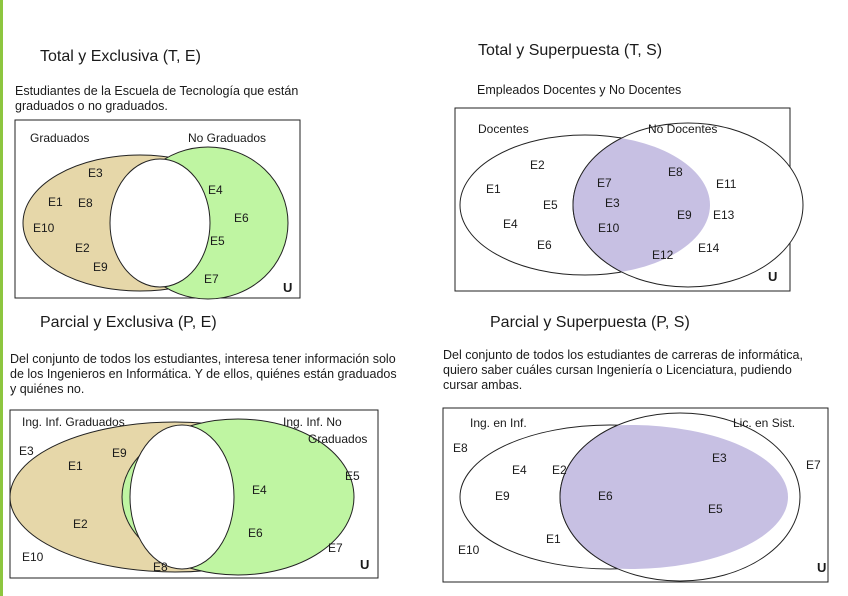  Describe the element at coordinates (726, 184) in the screenshot. I see `element: E11` at that location.